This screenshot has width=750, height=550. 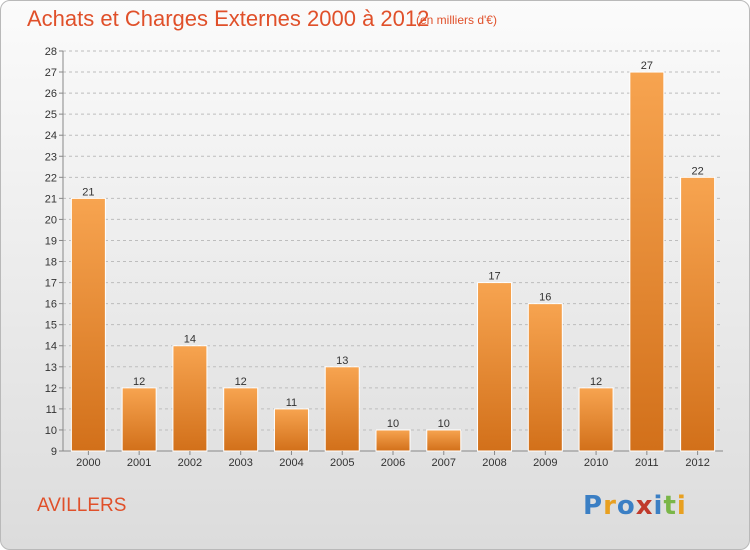 What do you see at coordinates (190, 463) in the screenshot?
I see `x-tick-label: 2002` at bounding box center [190, 463].